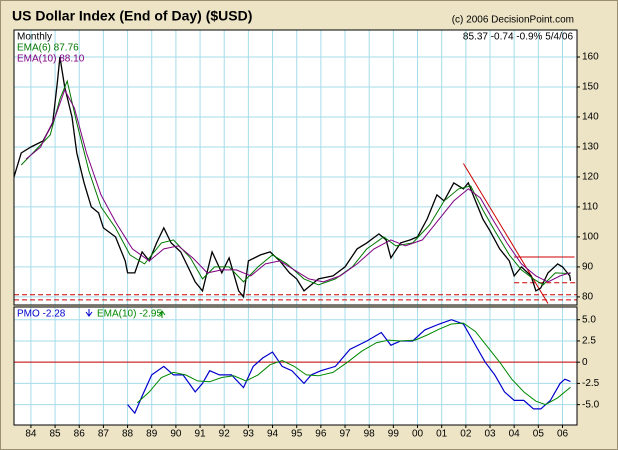 The image size is (618, 450). What do you see at coordinates (273, 434) in the screenshot?
I see `x-tick-label: 94` at bounding box center [273, 434].